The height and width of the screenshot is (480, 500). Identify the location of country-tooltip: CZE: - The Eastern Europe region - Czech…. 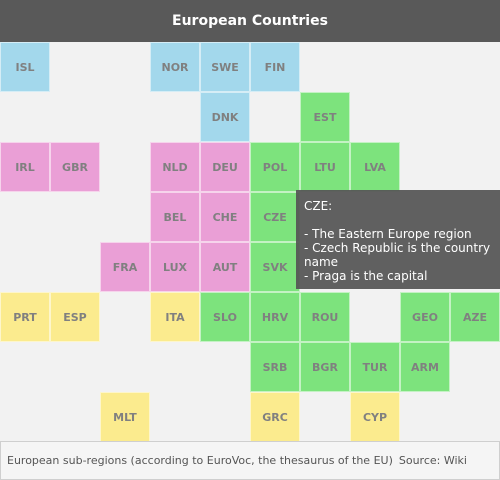
(398, 239).